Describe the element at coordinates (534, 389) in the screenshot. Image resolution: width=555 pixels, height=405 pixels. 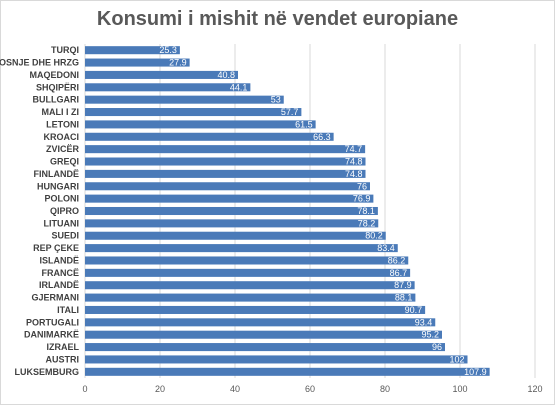
I see `x-tick-label: 120` at that location.